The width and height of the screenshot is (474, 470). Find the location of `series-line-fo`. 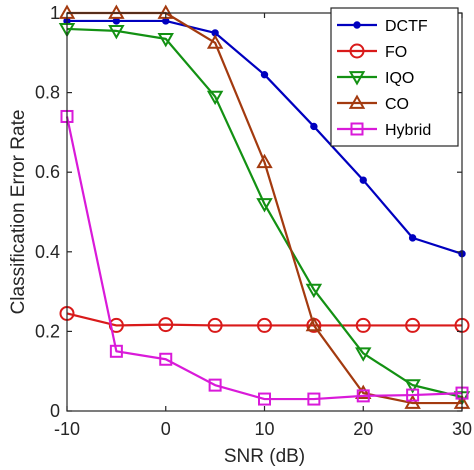

series-line-fo is located at coordinates (264, 319).